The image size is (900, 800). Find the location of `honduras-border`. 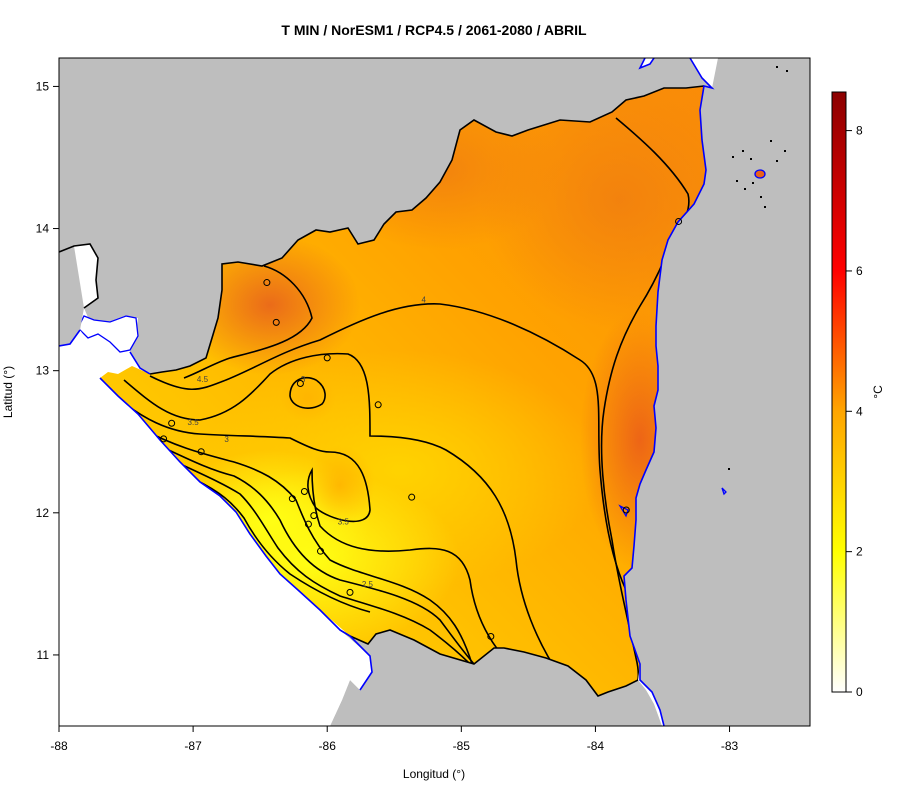

honduras-border is located at coordinates (79, 276).